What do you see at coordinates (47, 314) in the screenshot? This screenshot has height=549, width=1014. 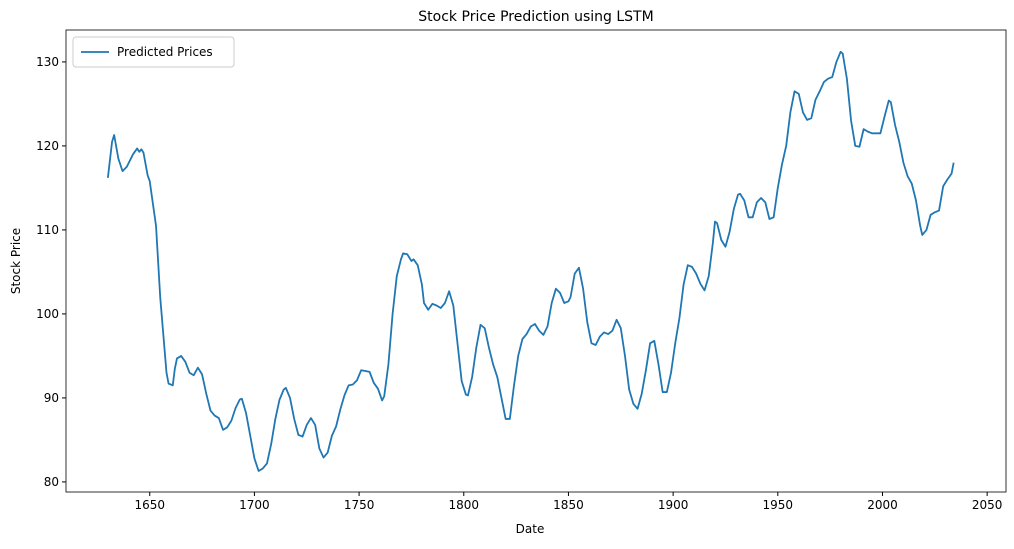 I see `y-tick-label: 100` at bounding box center [47, 314].